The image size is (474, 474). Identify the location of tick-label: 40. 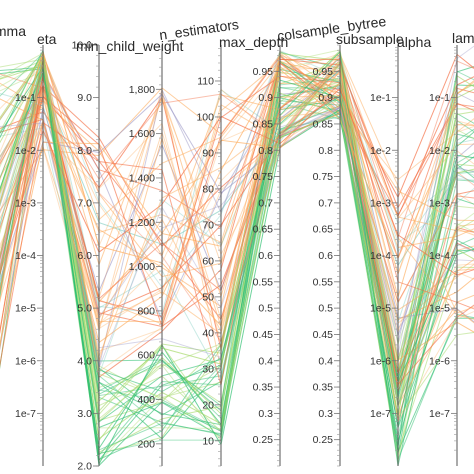
(208, 333).